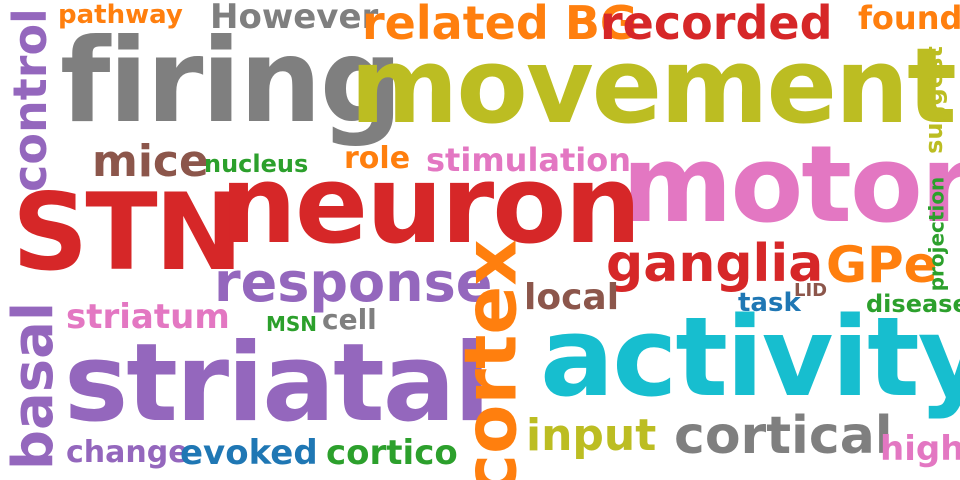 This screenshot has height=480, width=960. What do you see at coordinates (529, 160) in the screenshot?
I see `word-stimulation: stimulation` at bounding box center [529, 160].